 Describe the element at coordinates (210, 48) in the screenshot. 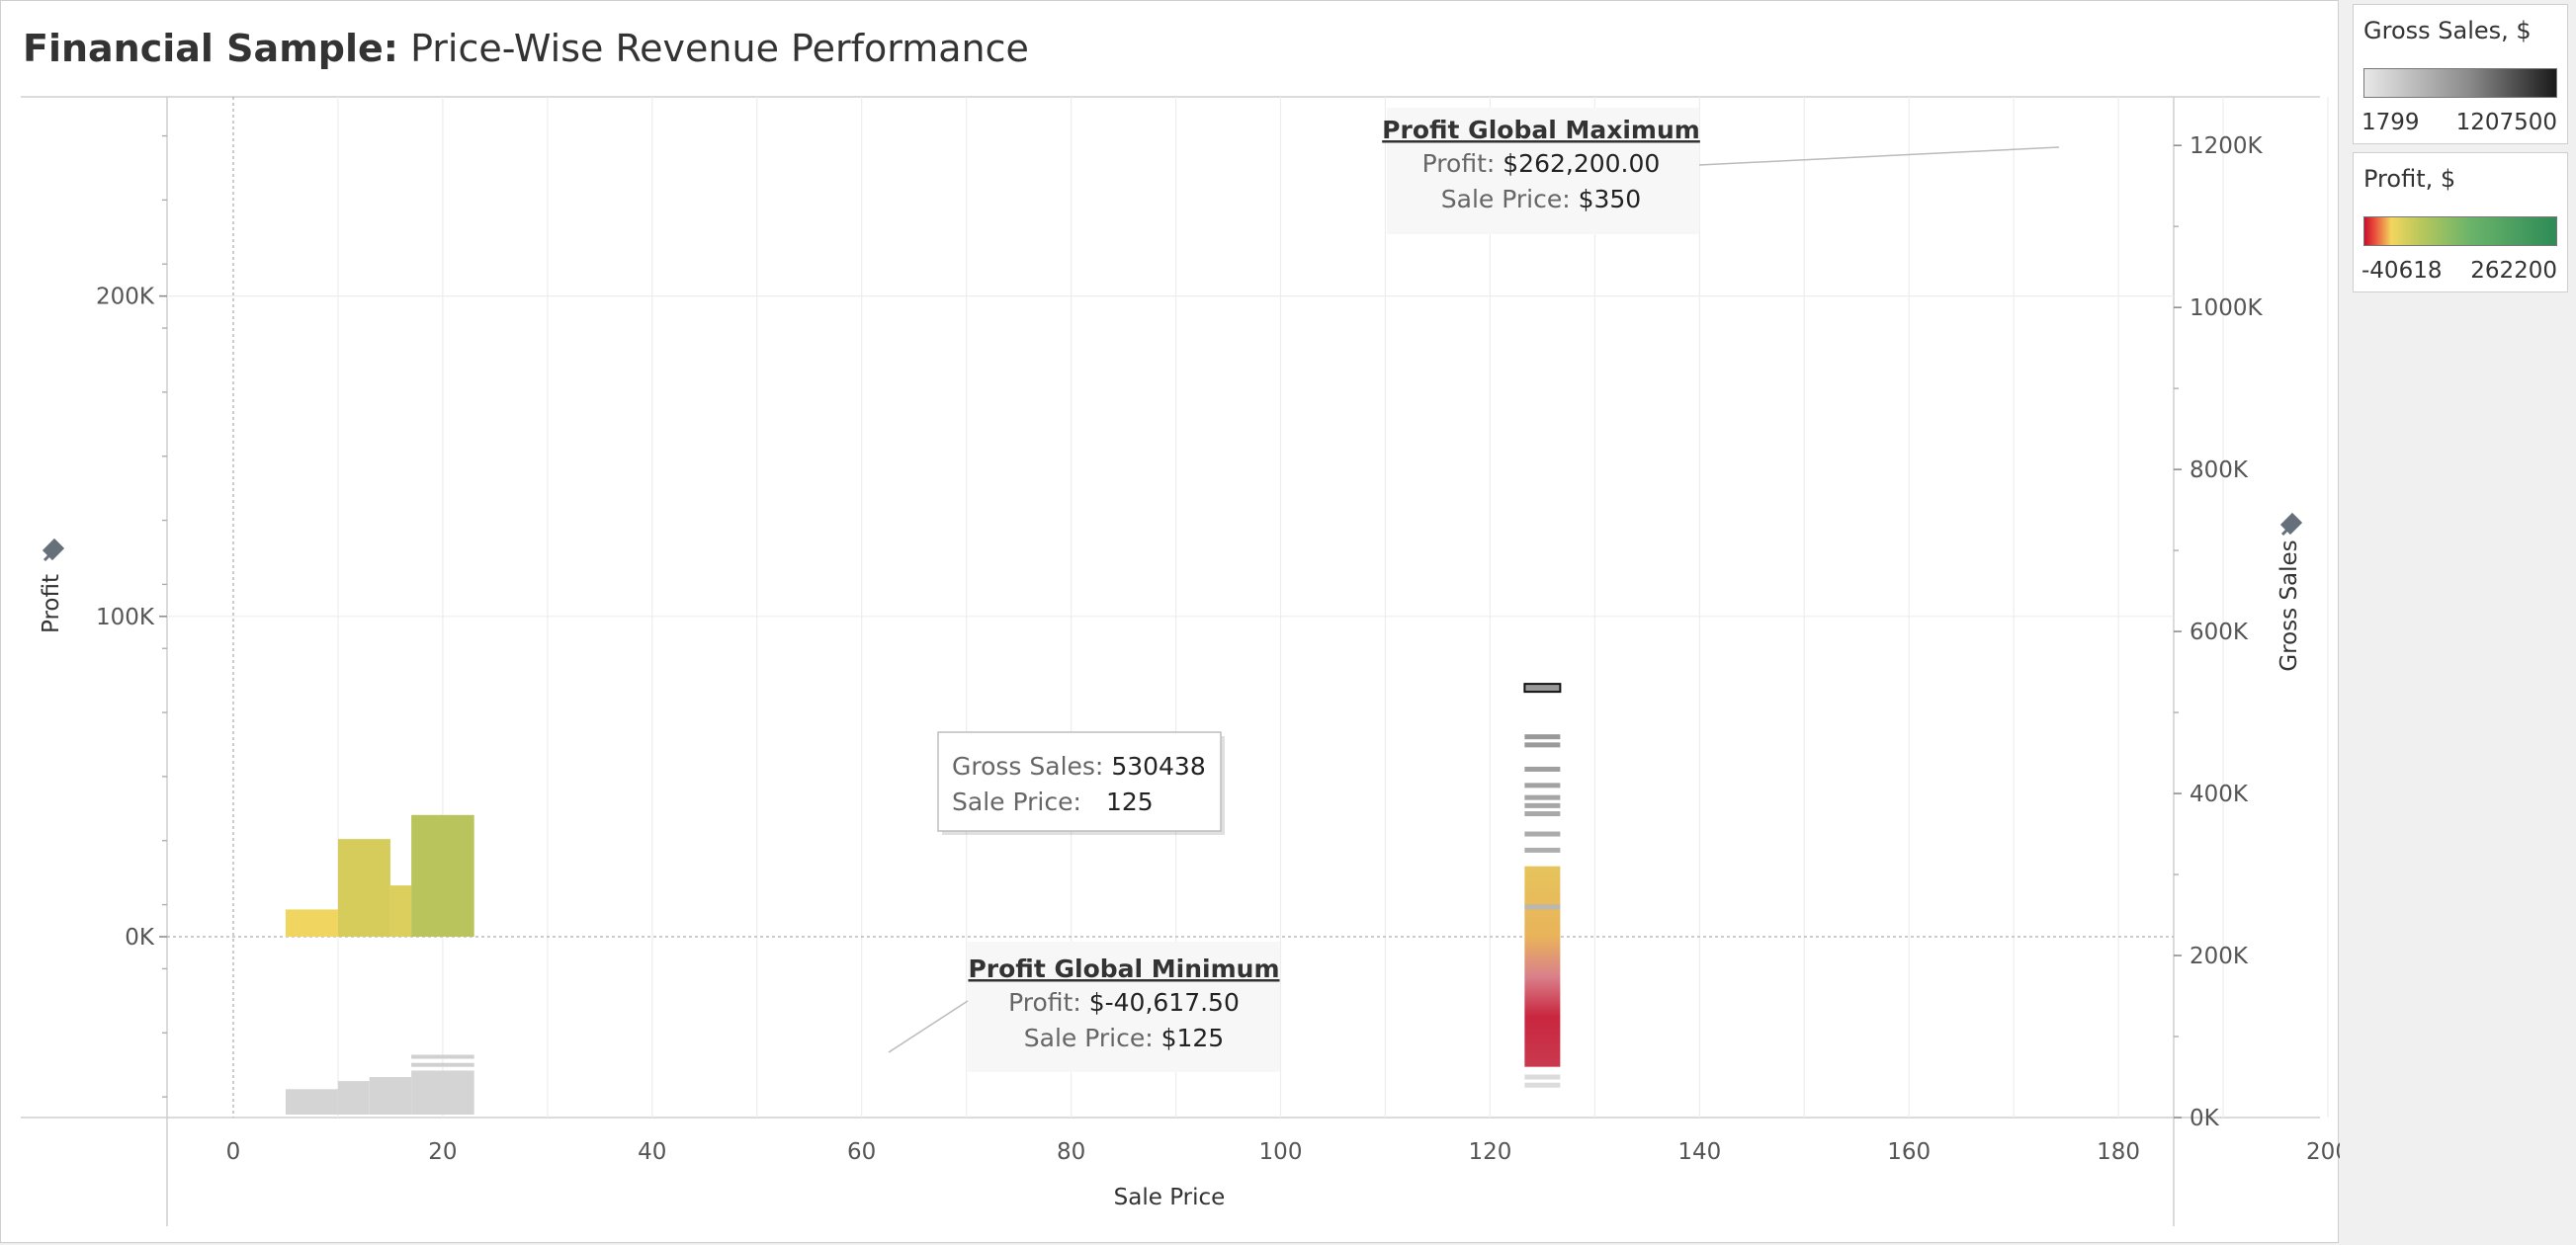

I see `title-bold: Financial Sample:` at that location.